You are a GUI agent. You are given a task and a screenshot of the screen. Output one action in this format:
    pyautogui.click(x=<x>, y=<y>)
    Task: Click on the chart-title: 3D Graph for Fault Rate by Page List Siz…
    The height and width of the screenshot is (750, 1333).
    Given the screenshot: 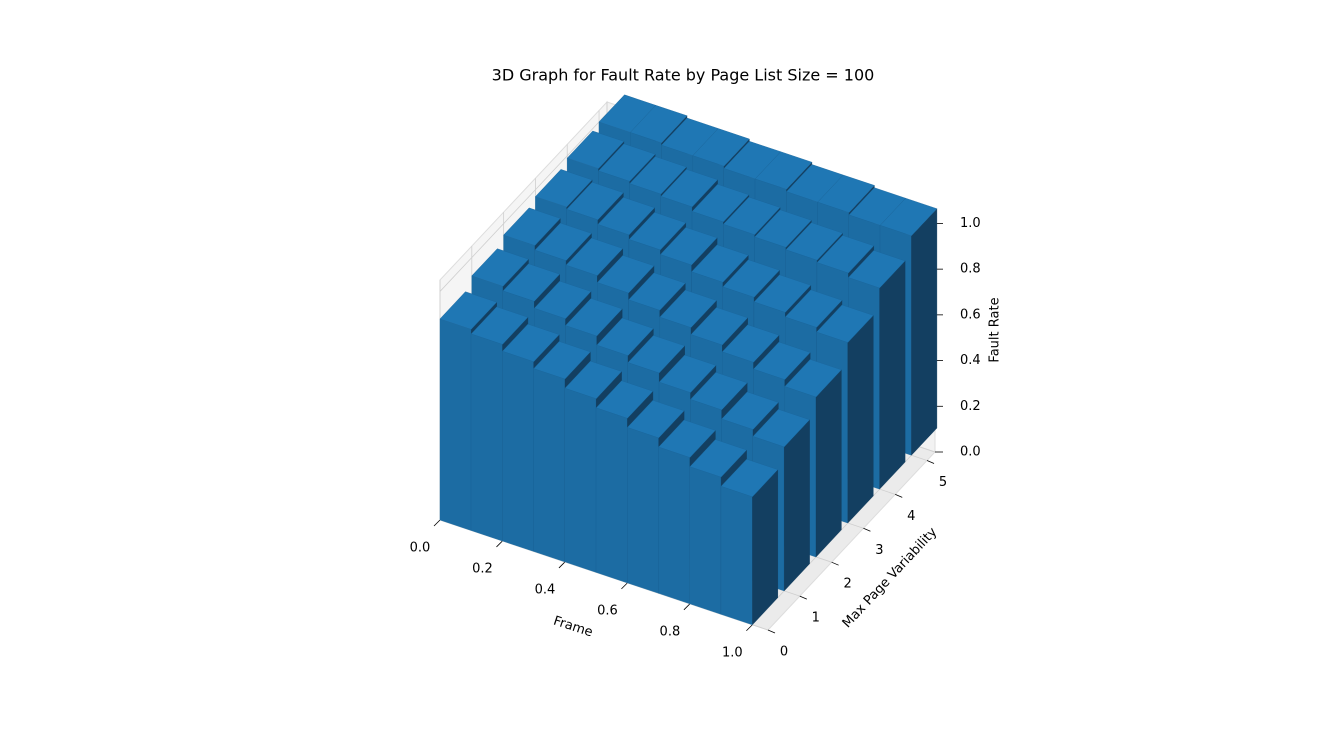 What is the action you would take?
    pyautogui.click(x=683, y=75)
    